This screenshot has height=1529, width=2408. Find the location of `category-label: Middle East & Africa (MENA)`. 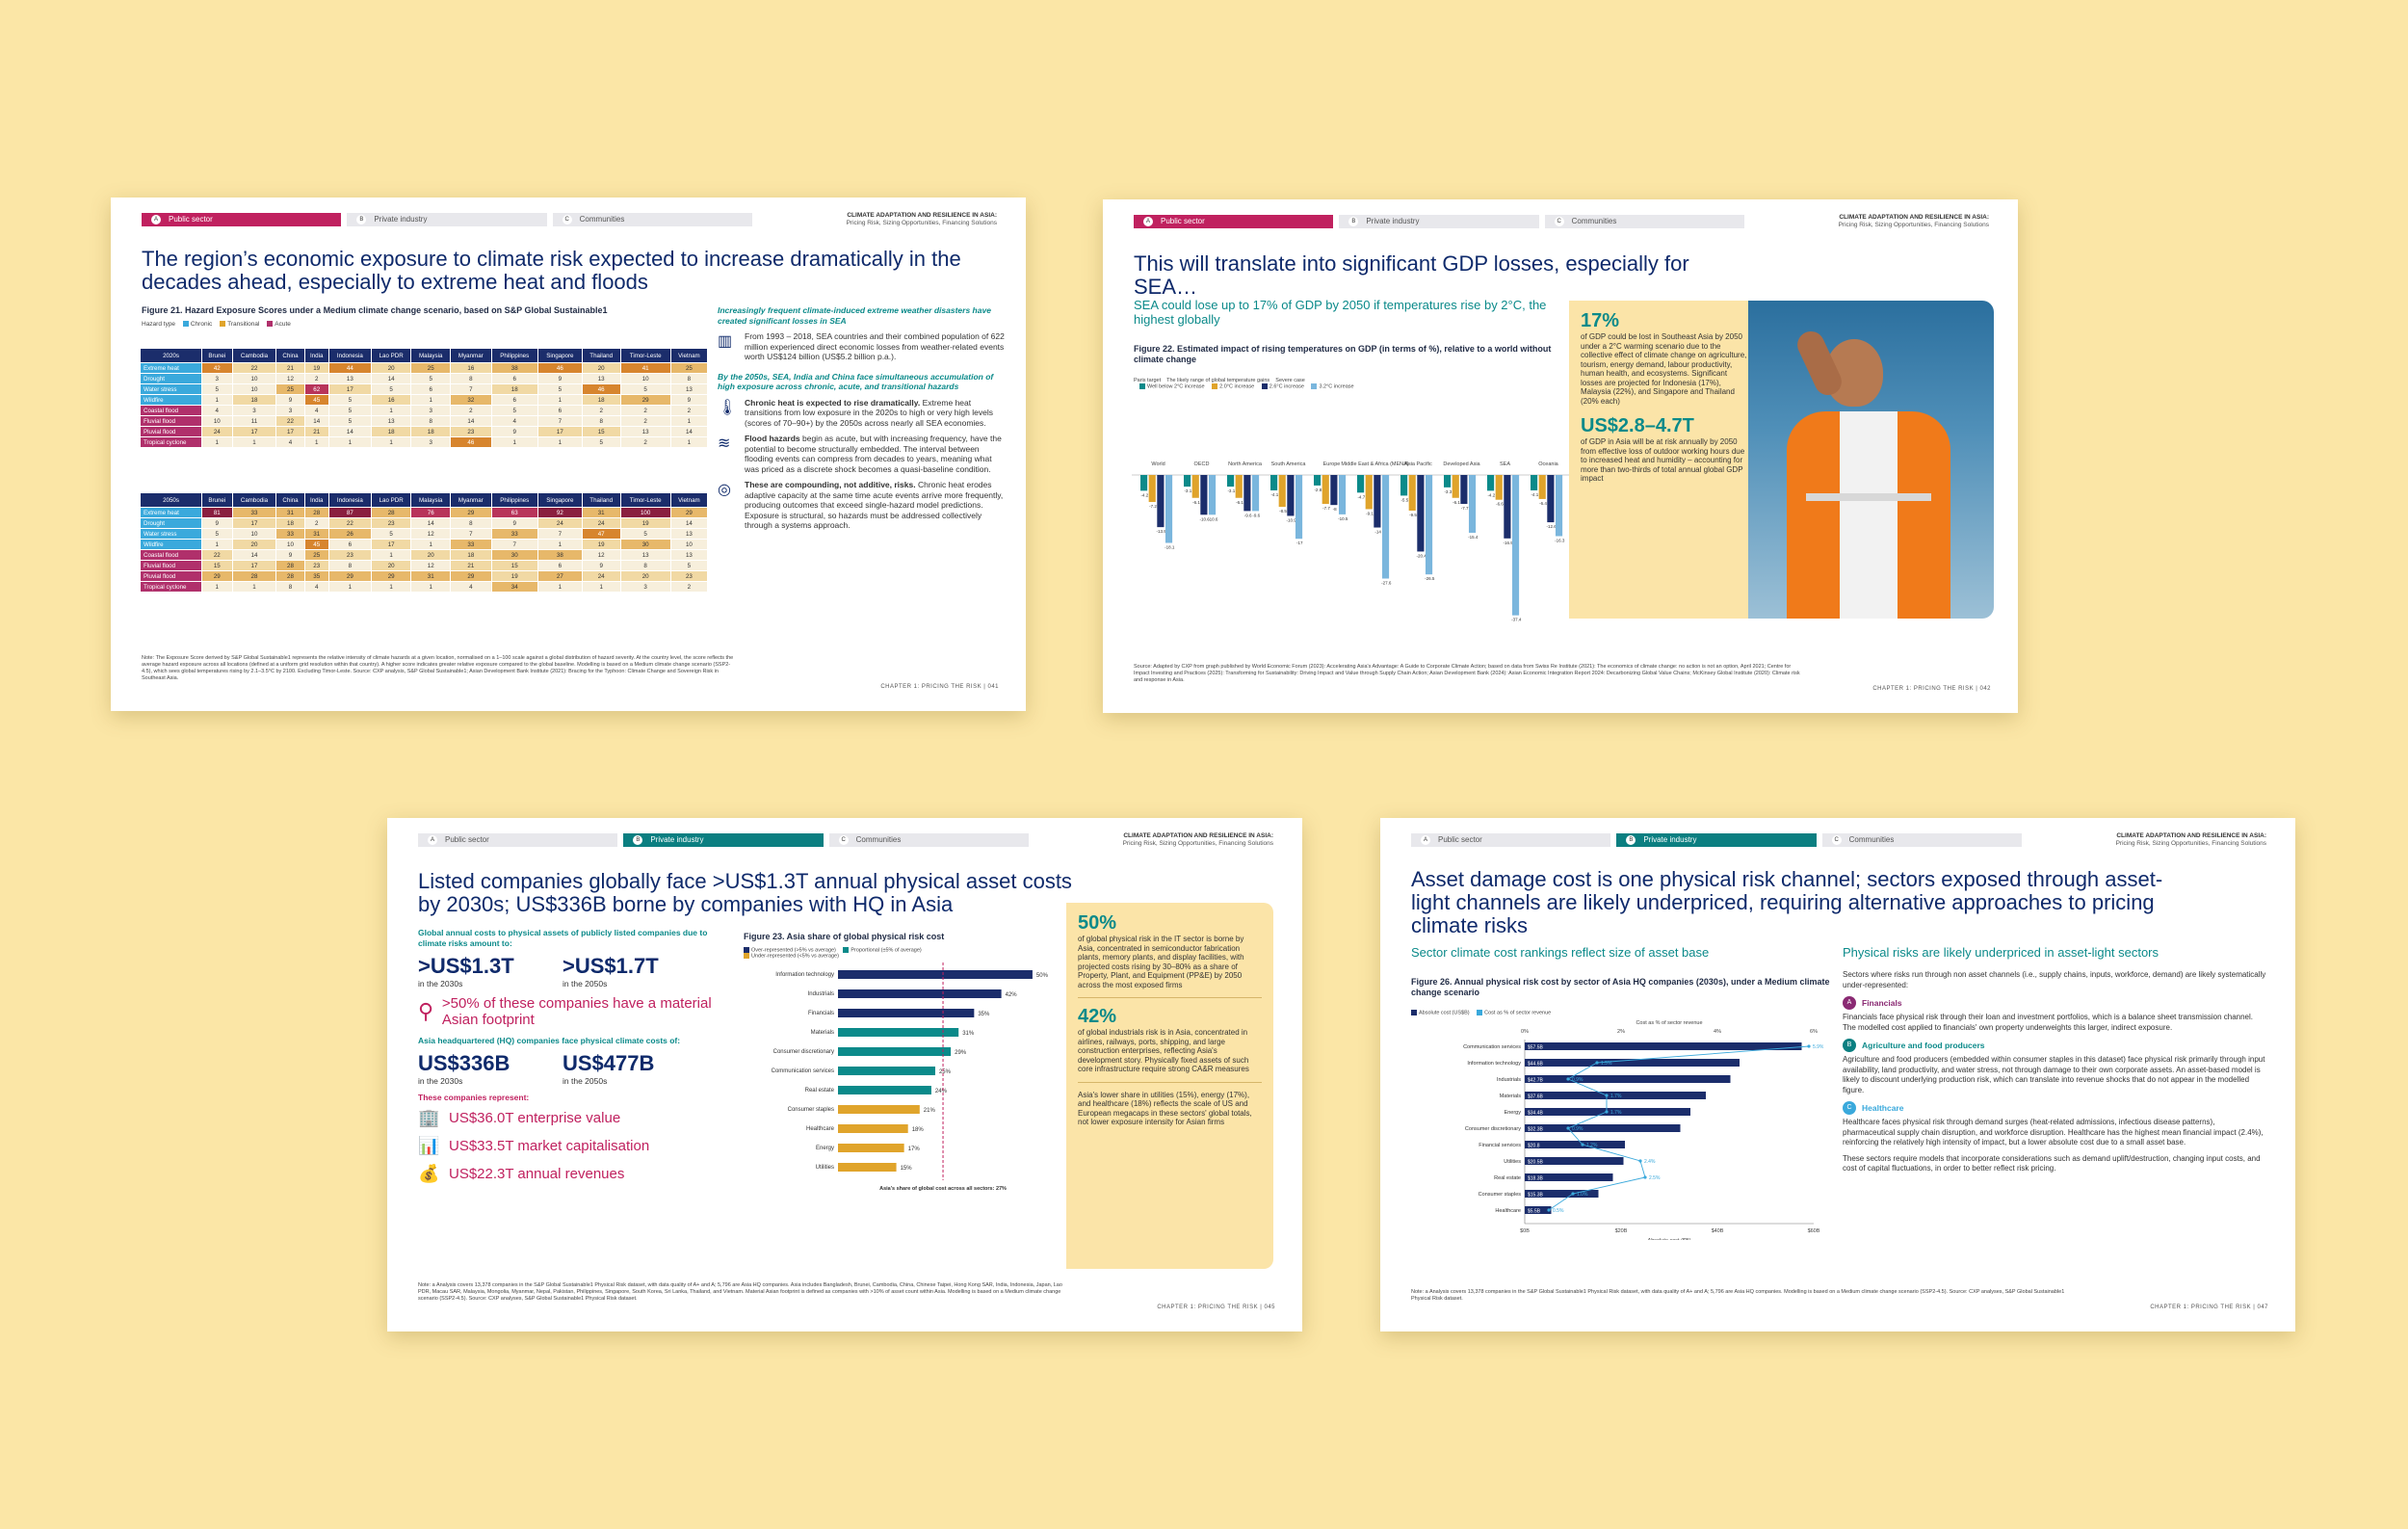

category-label: Middle East & Africa (MENA) is located at coordinates (1374, 464).